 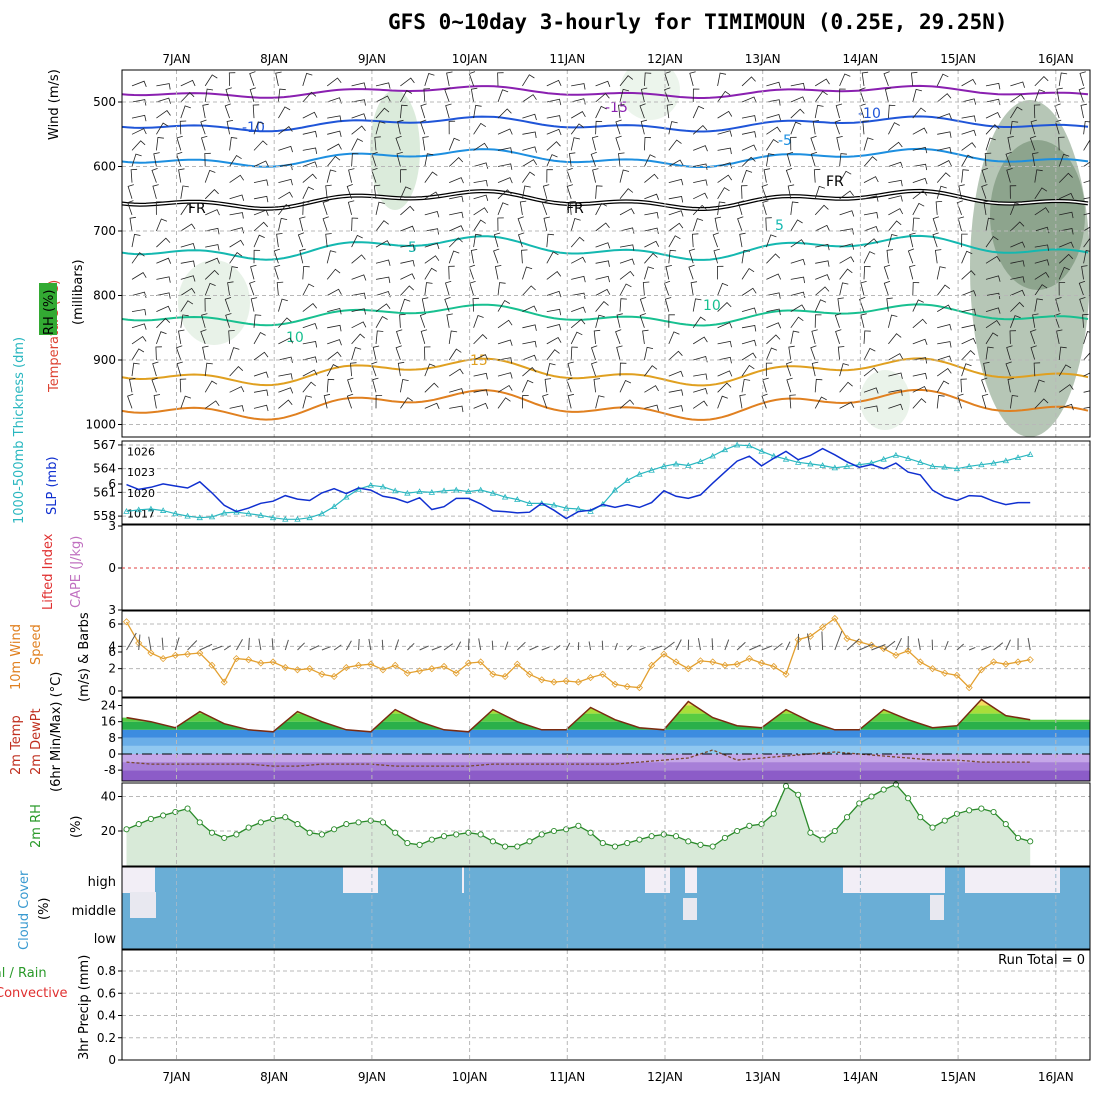 I want to click on day-label-bottom: 7JAN, so click(x=176, y=1077).